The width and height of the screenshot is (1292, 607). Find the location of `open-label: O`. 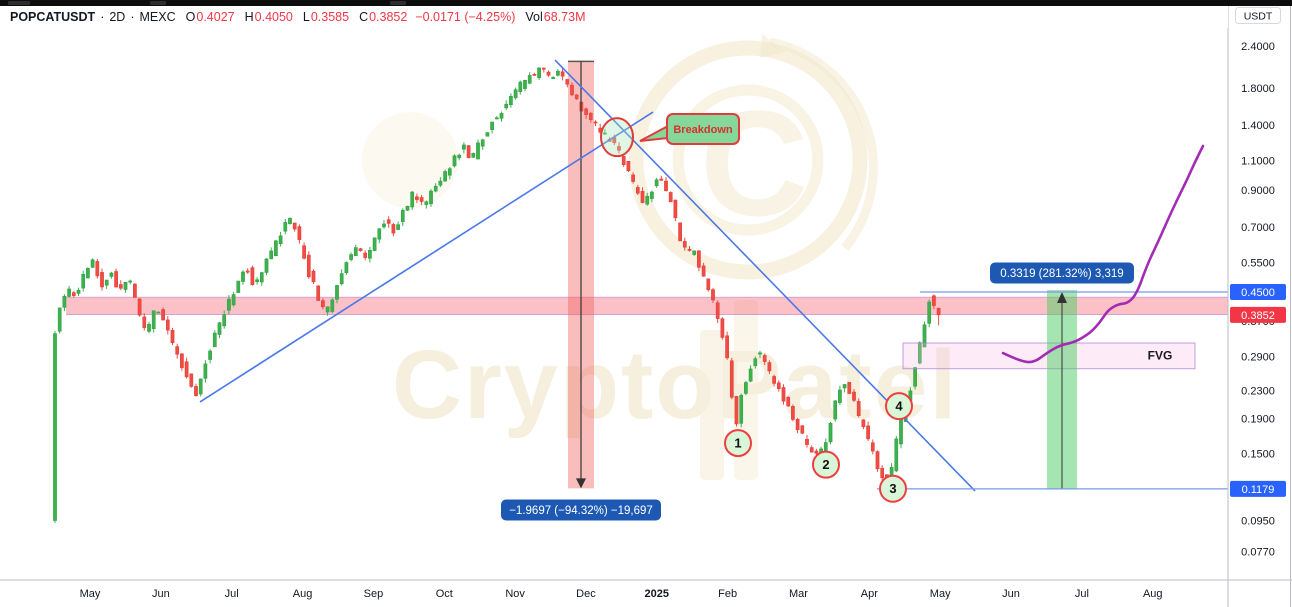

open-label: O is located at coordinates (190, 17).